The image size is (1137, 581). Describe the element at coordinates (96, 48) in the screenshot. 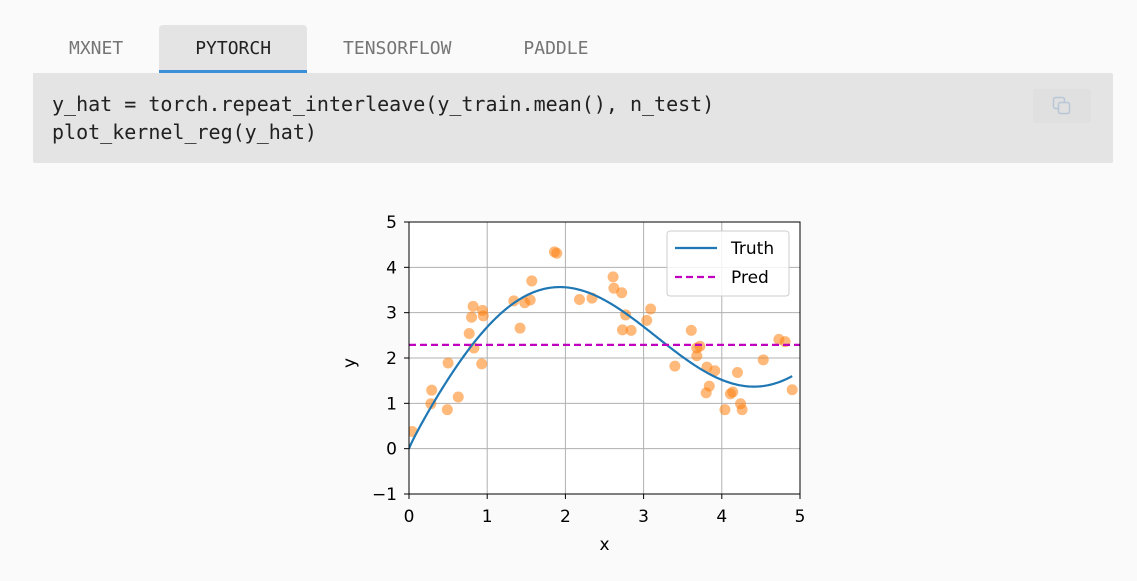

I see `tab-mxnet: MXNET` at that location.